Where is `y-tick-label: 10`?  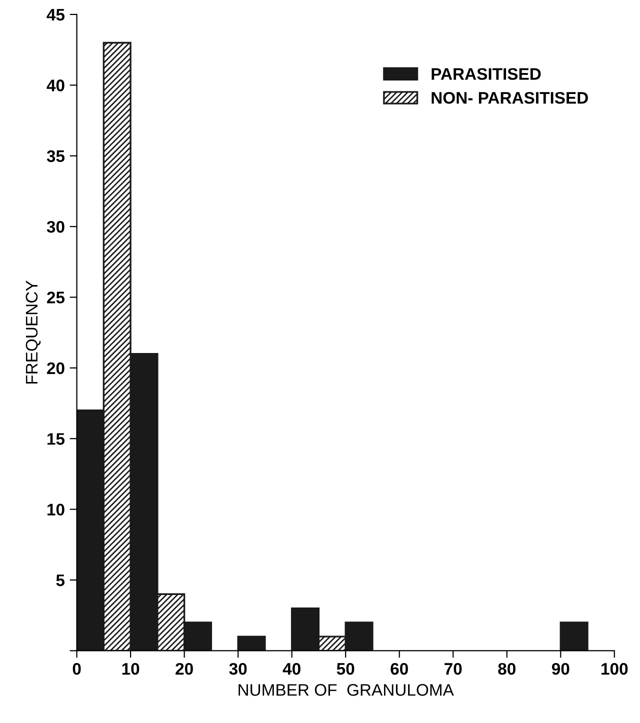
y-tick-label: 10 is located at coordinates (56, 510).